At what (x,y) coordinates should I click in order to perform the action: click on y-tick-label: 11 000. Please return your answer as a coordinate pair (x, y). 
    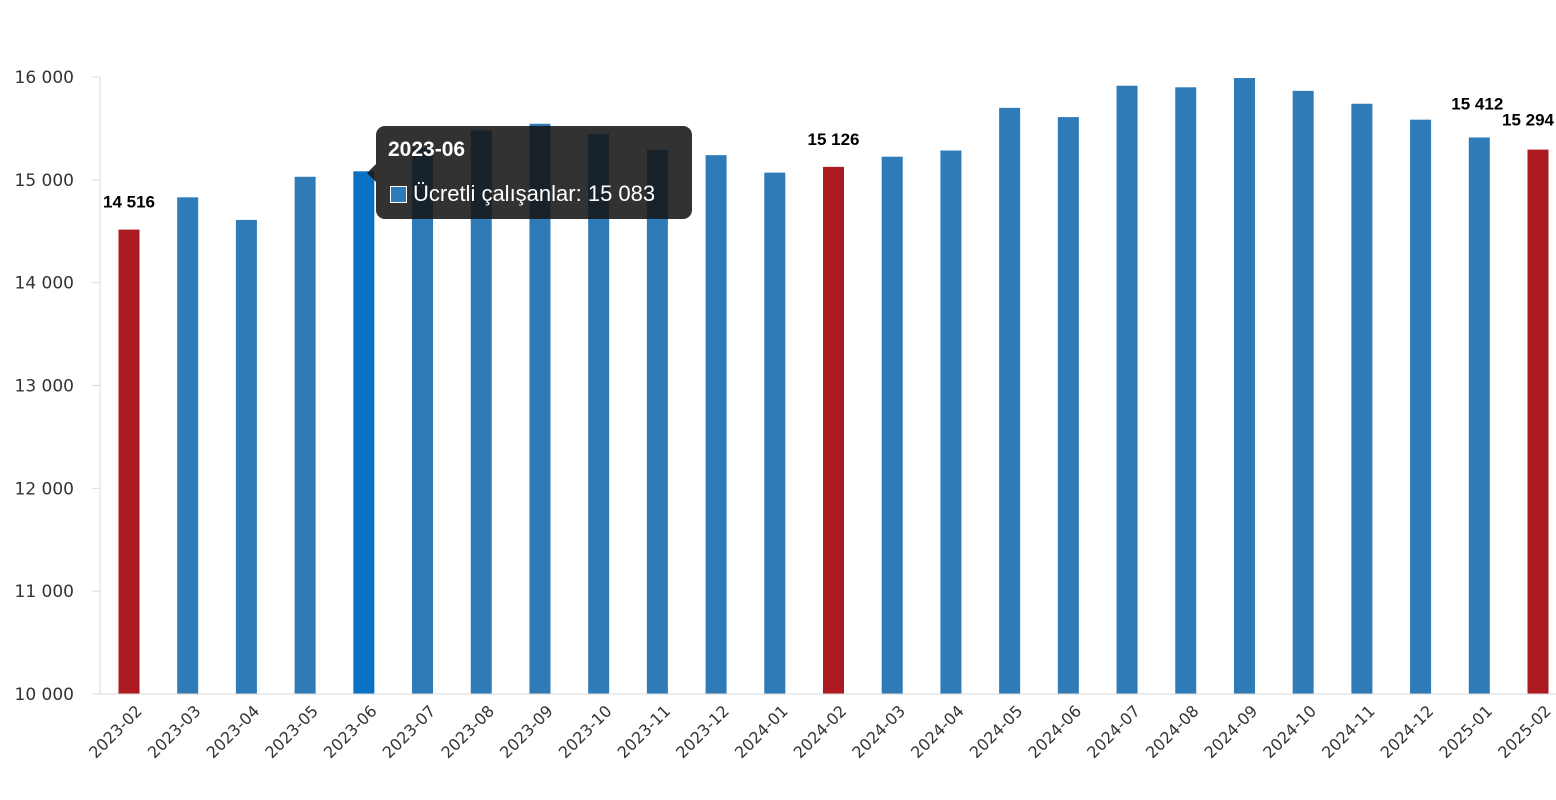
    Looking at the image, I should click on (44, 592).